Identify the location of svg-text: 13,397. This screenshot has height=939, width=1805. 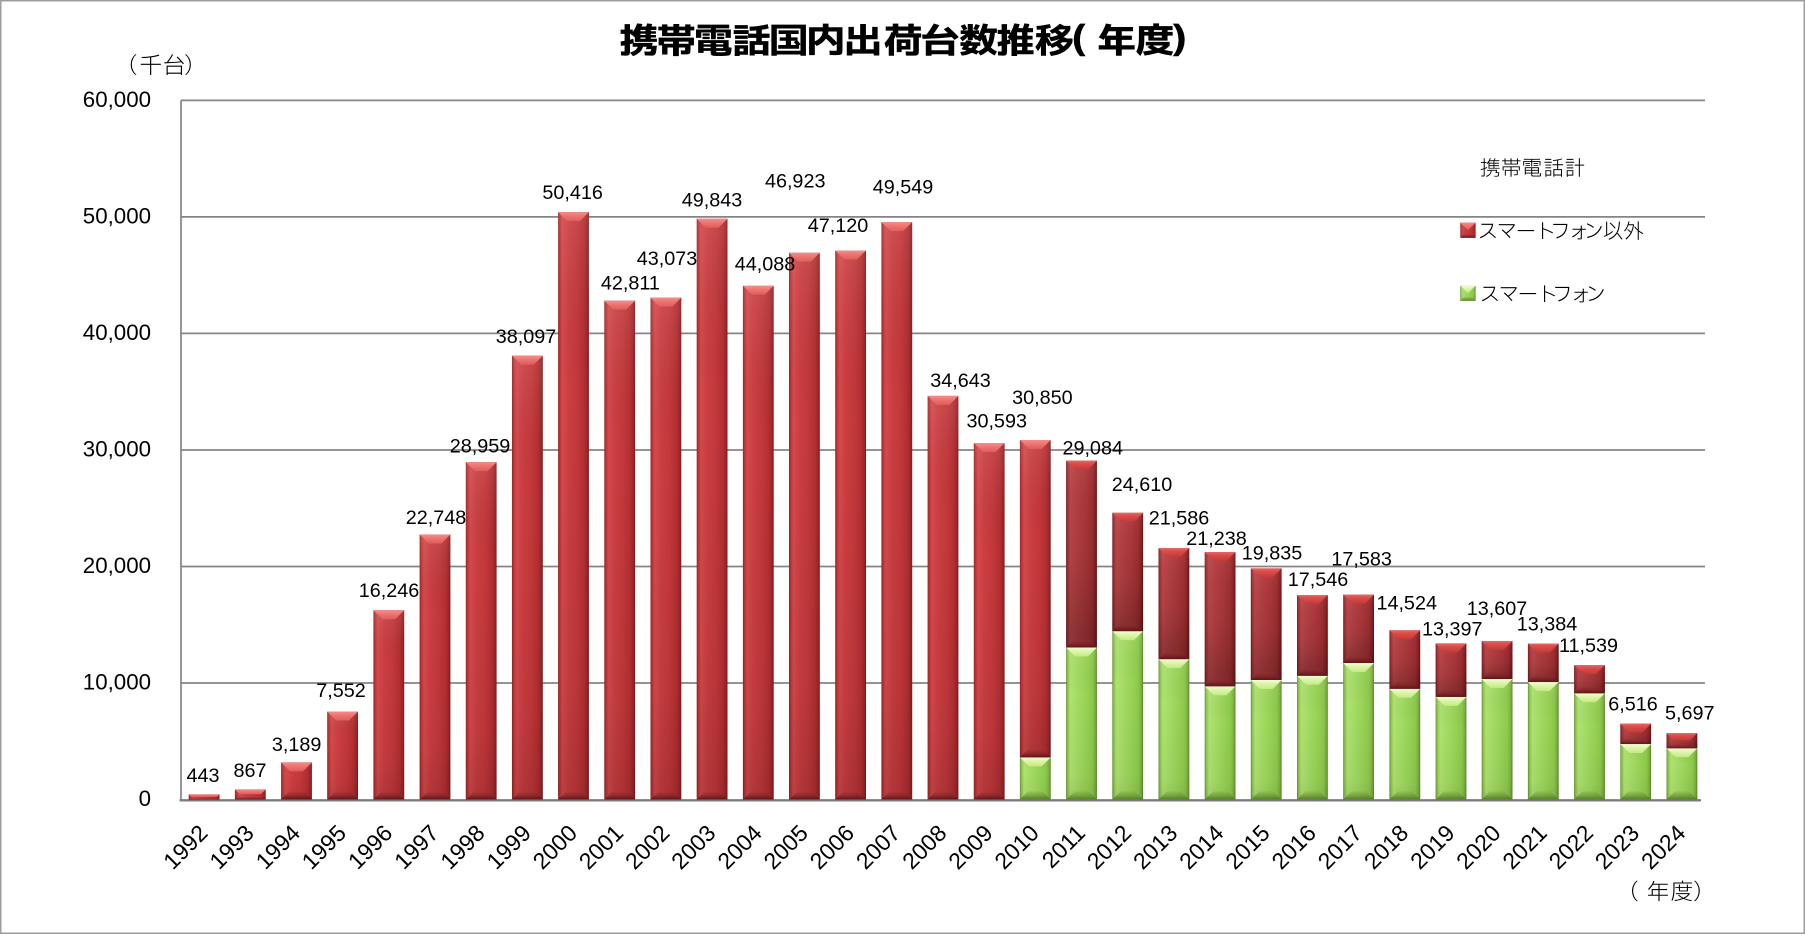
(1452, 629).